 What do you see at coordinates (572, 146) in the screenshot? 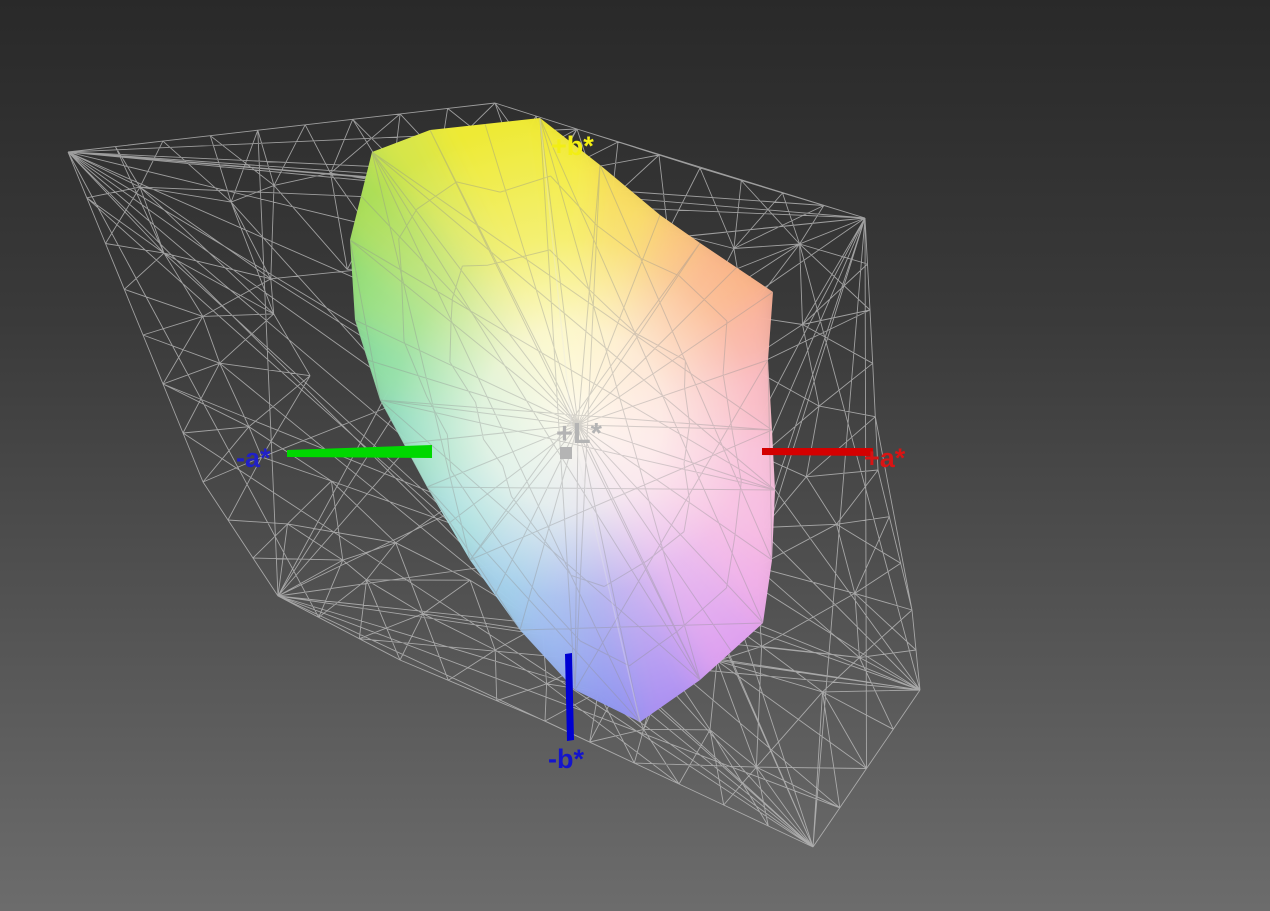
I see `b-plus-axis-label: +b*` at bounding box center [572, 146].